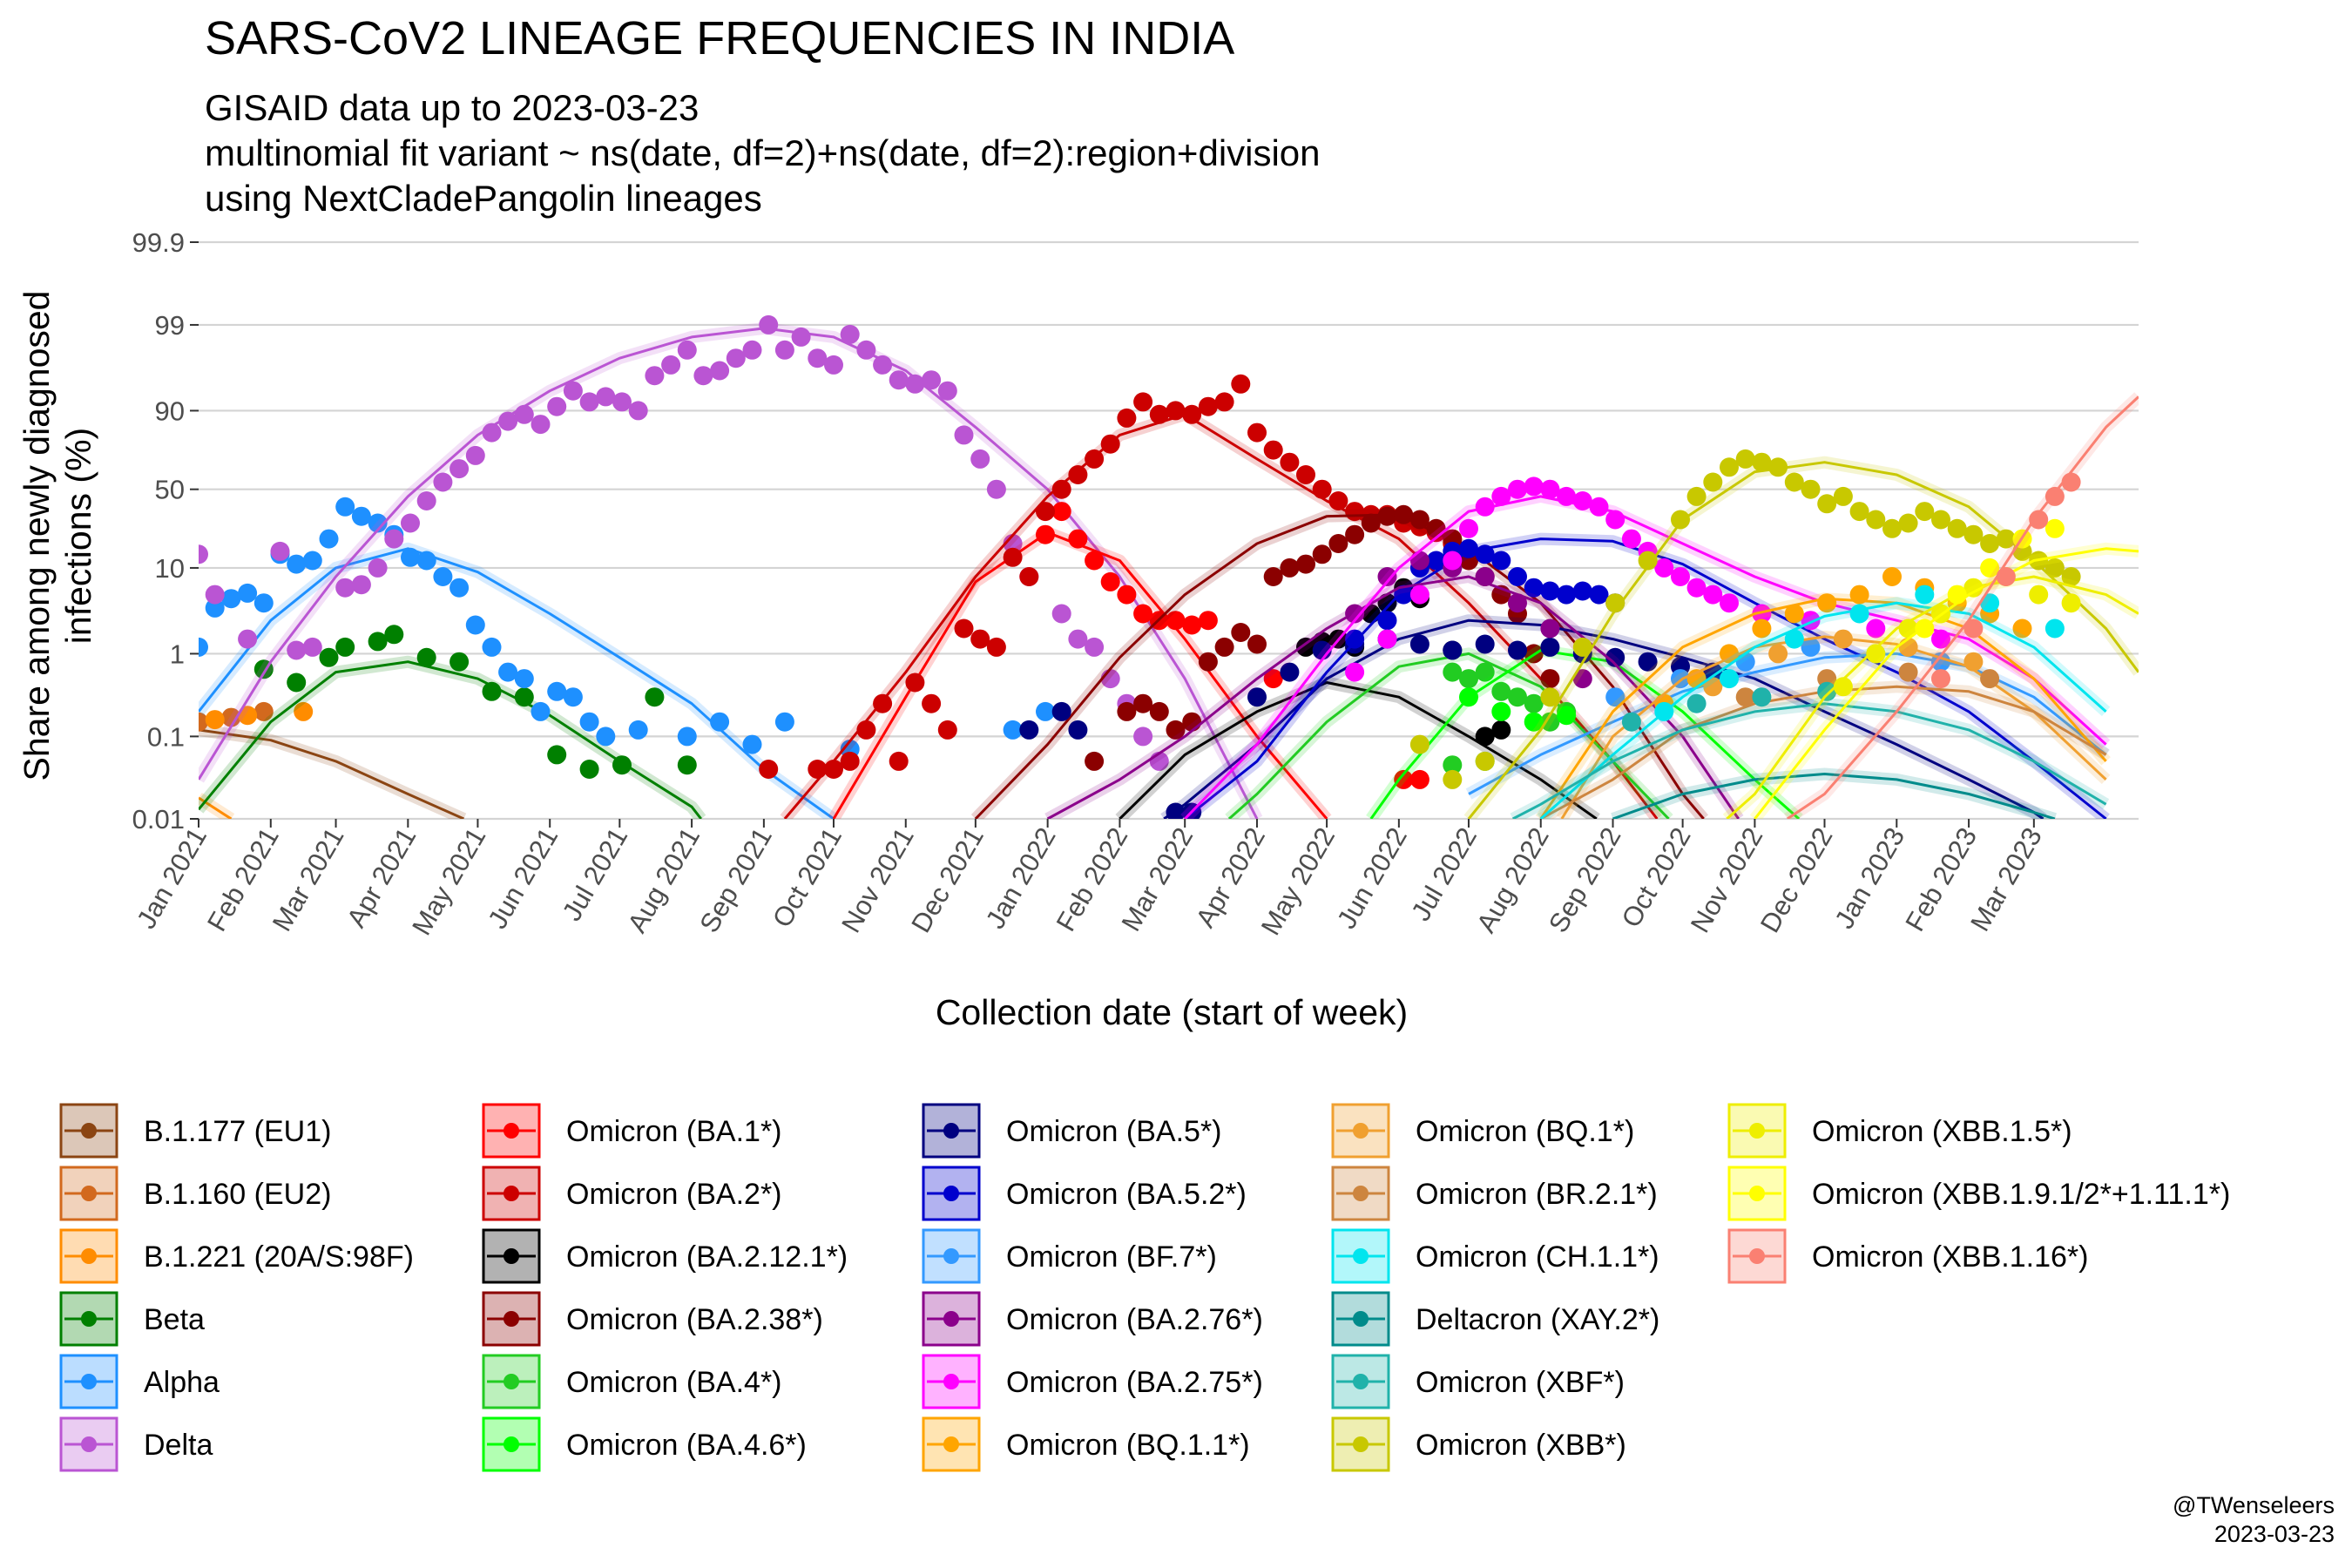  Describe the element at coordinates (2254, 1505) in the screenshot. I see `credit-handle: @TWenseleers` at that location.